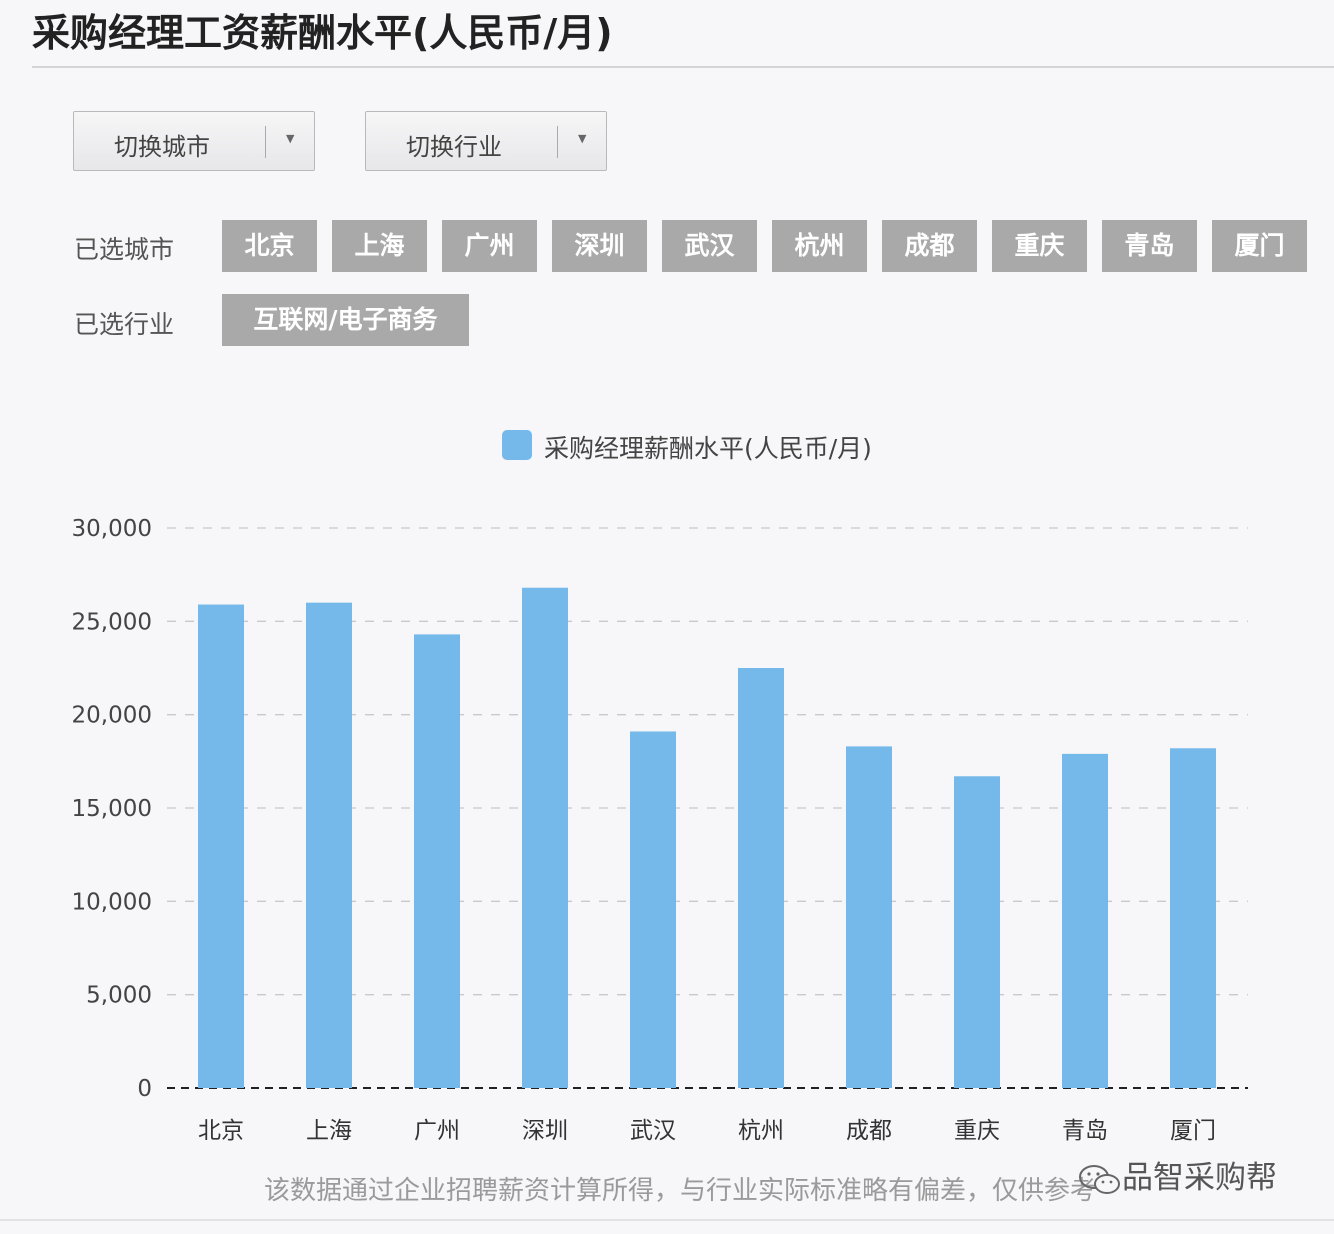 The width and height of the screenshot is (1334, 1234). Describe the element at coordinates (599, 246) in the screenshot. I see `city-chip-shenzhen: 深圳` at that location.